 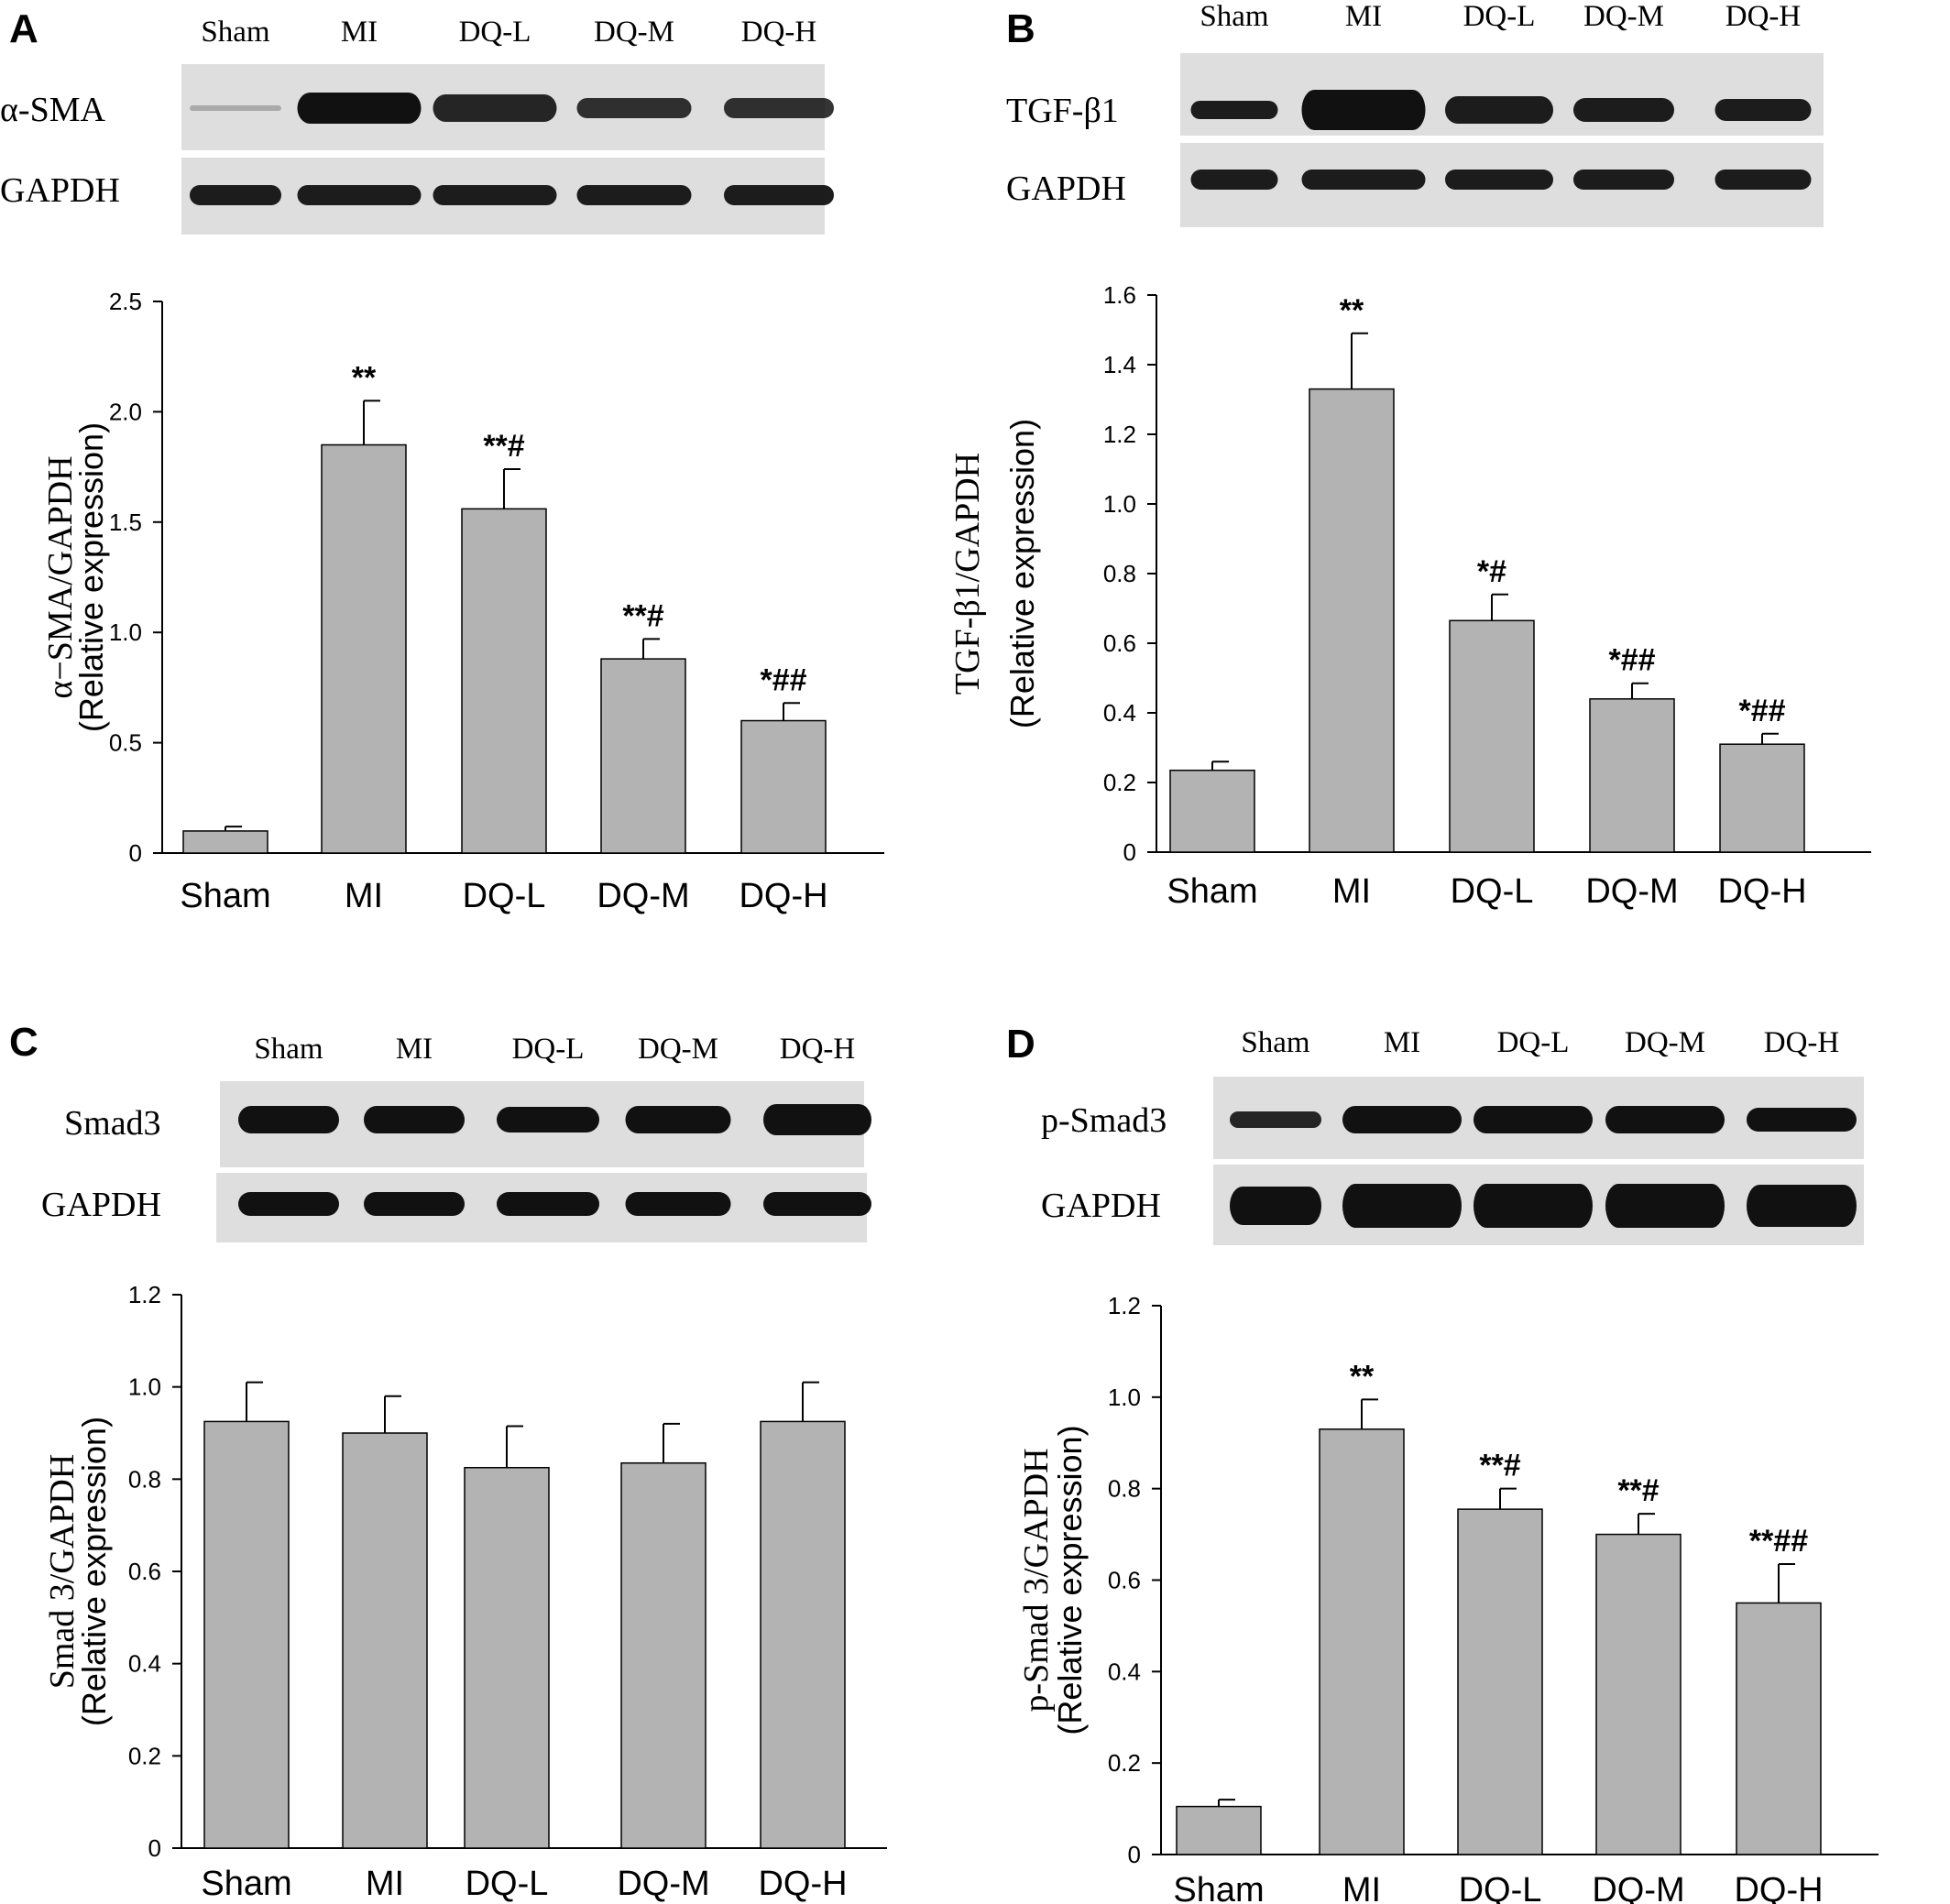 I want to click on panel-letter: C, so click(x=23, y=1042).